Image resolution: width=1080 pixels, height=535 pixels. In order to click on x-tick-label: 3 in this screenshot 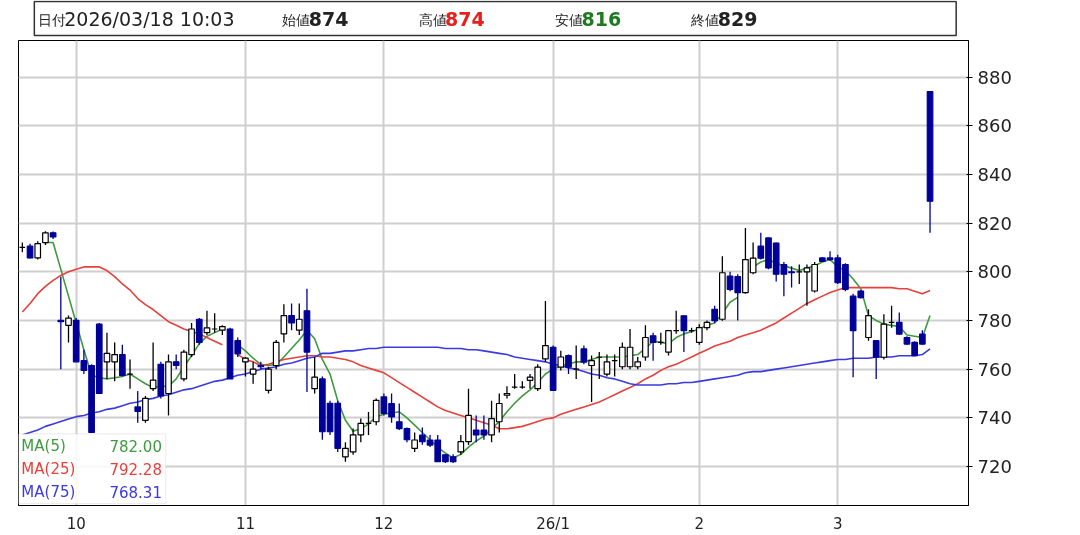, I will do `click(837, 523)`.